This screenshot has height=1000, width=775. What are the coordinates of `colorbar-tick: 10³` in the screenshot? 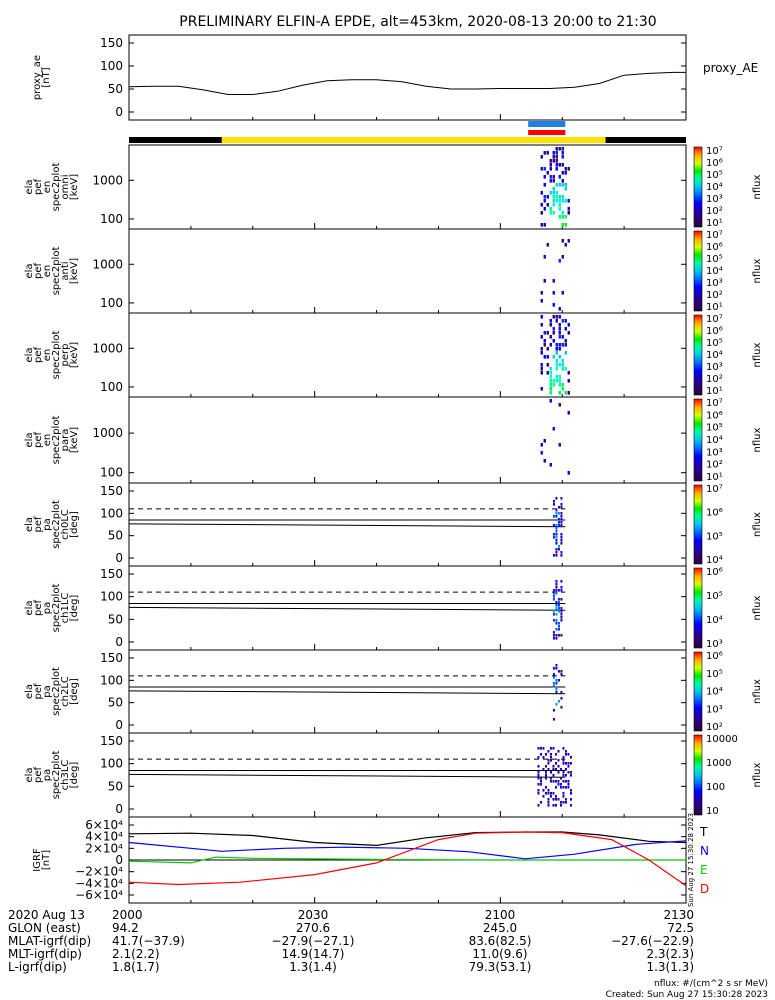 It's located at (714, 283).